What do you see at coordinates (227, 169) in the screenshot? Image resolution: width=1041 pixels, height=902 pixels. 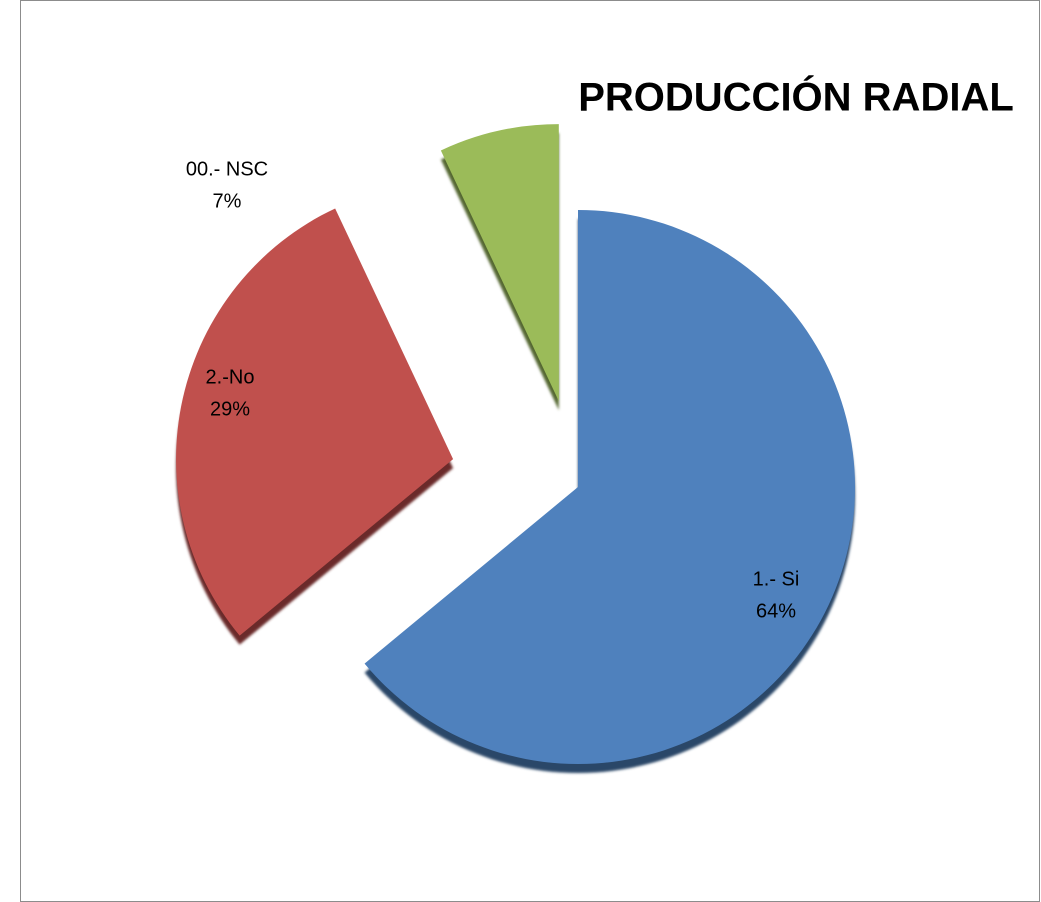 I see `slice-label: 00.- NSC` at bounding box center [227, 169].